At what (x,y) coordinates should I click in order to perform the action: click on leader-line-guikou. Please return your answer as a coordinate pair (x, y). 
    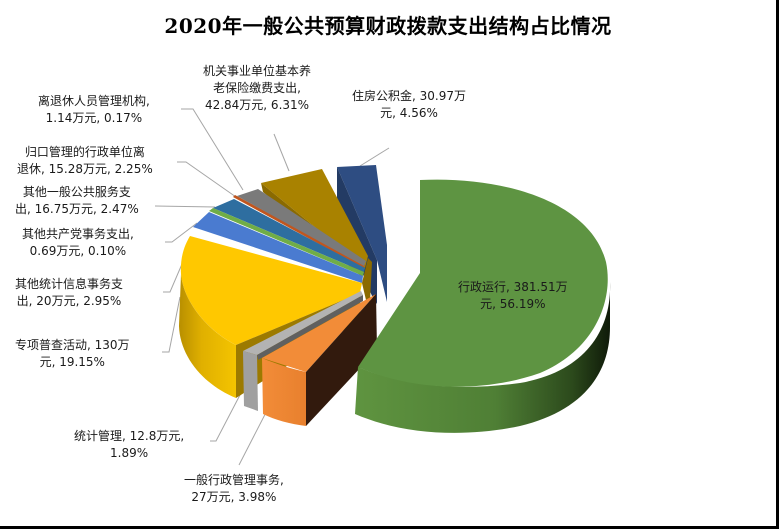
    Looking at the image, I should click on (207, 179).